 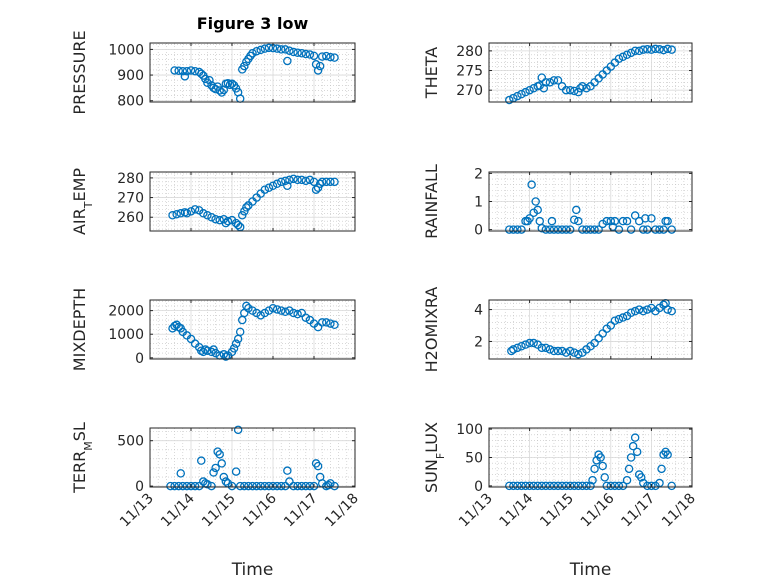 What do you see at coordinates (469, 72) in the screenshot?
I see `y-tick-label: 275` at bounding box center [469, 72].